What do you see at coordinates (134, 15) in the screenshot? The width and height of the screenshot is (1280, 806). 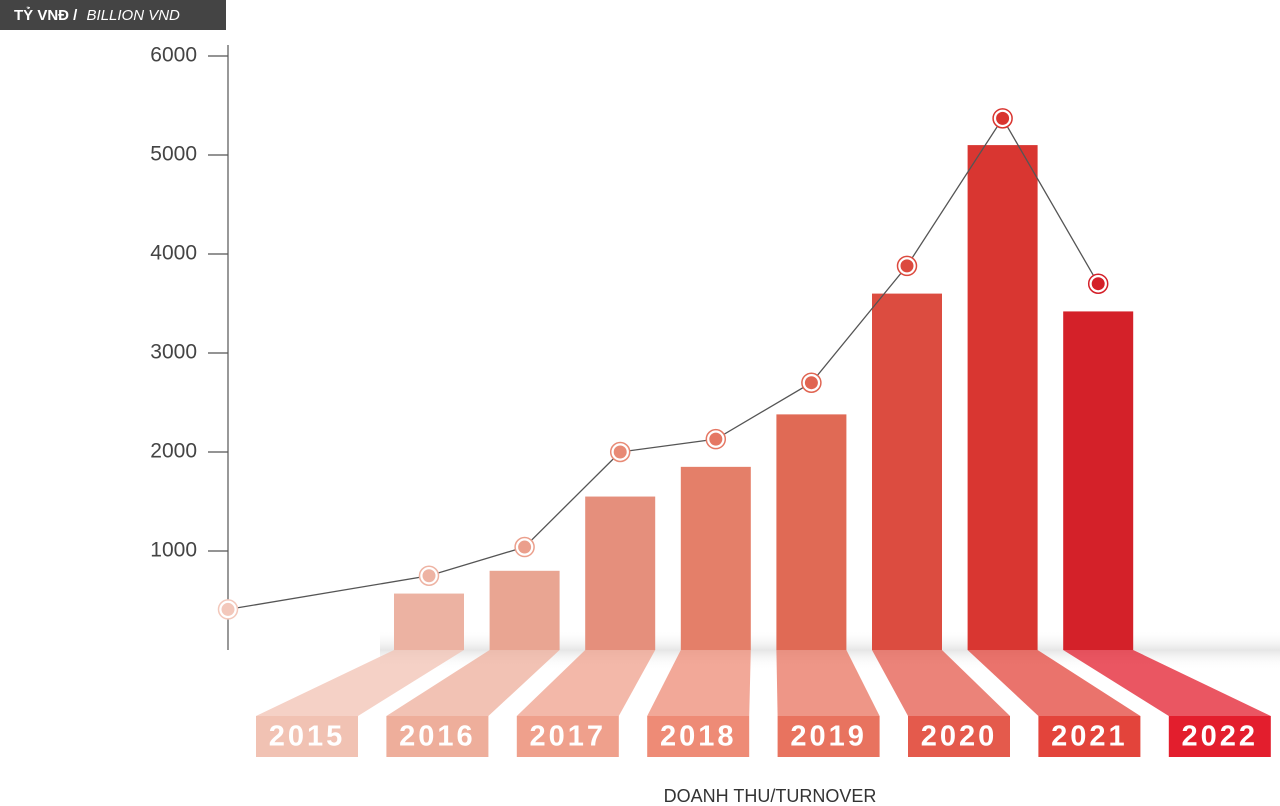 I see `unit-italic: BILLION VND` at bounding box center [134, 15].